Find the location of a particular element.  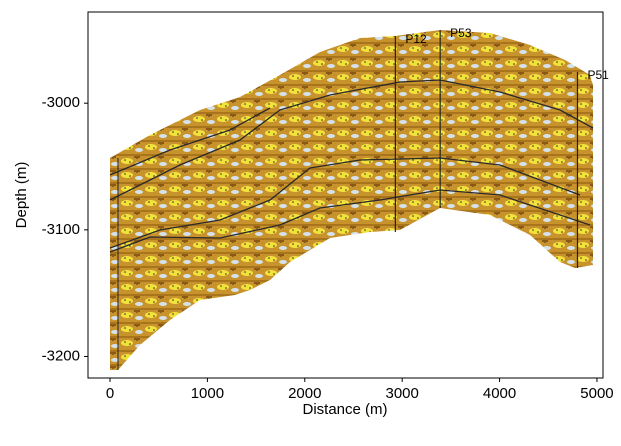

x-tick-label: 5000 is located at coordinates (596, 393).